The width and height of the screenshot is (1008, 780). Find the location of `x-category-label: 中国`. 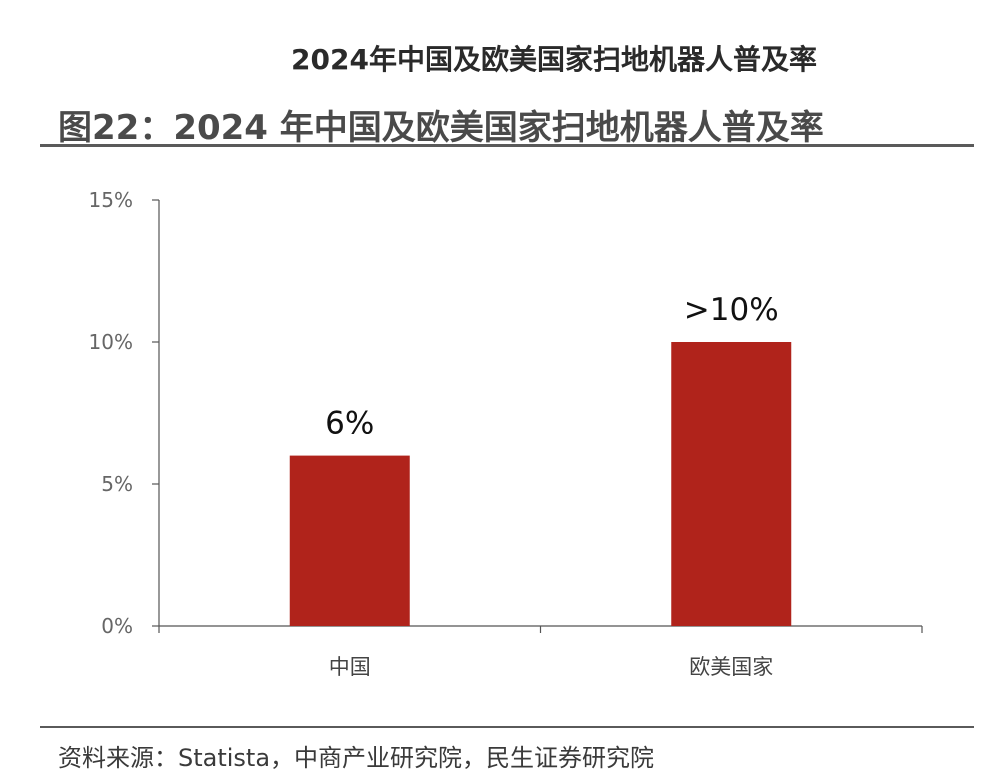

x-category-label: 中国 is located at coordinates (350, 667).